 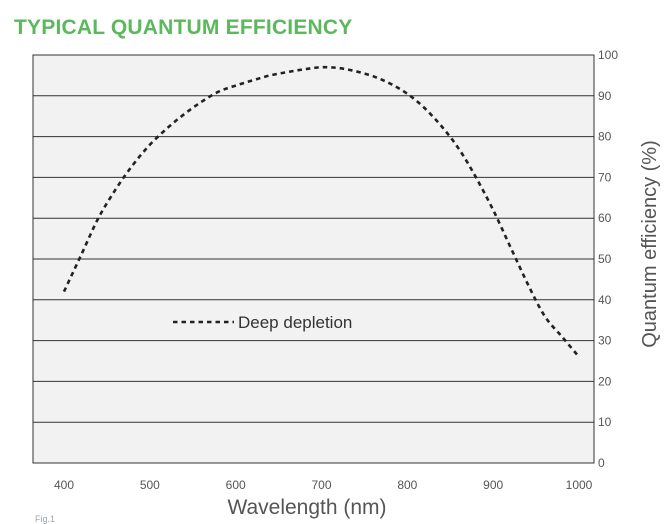 What do you see at coordinates (605, 381) in the screenshot?
I see `y-tick-label: 20` at bounding box center [605, 381].